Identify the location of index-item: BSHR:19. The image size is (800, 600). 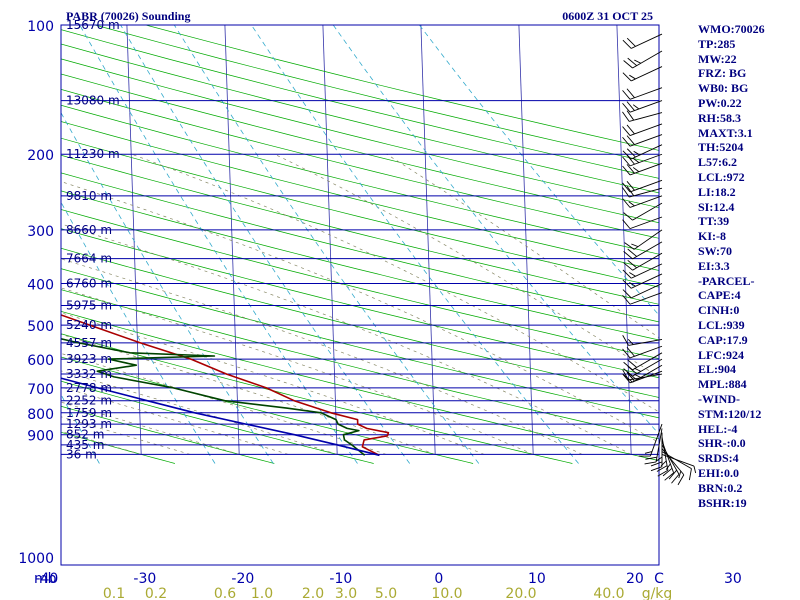
(722, 502).